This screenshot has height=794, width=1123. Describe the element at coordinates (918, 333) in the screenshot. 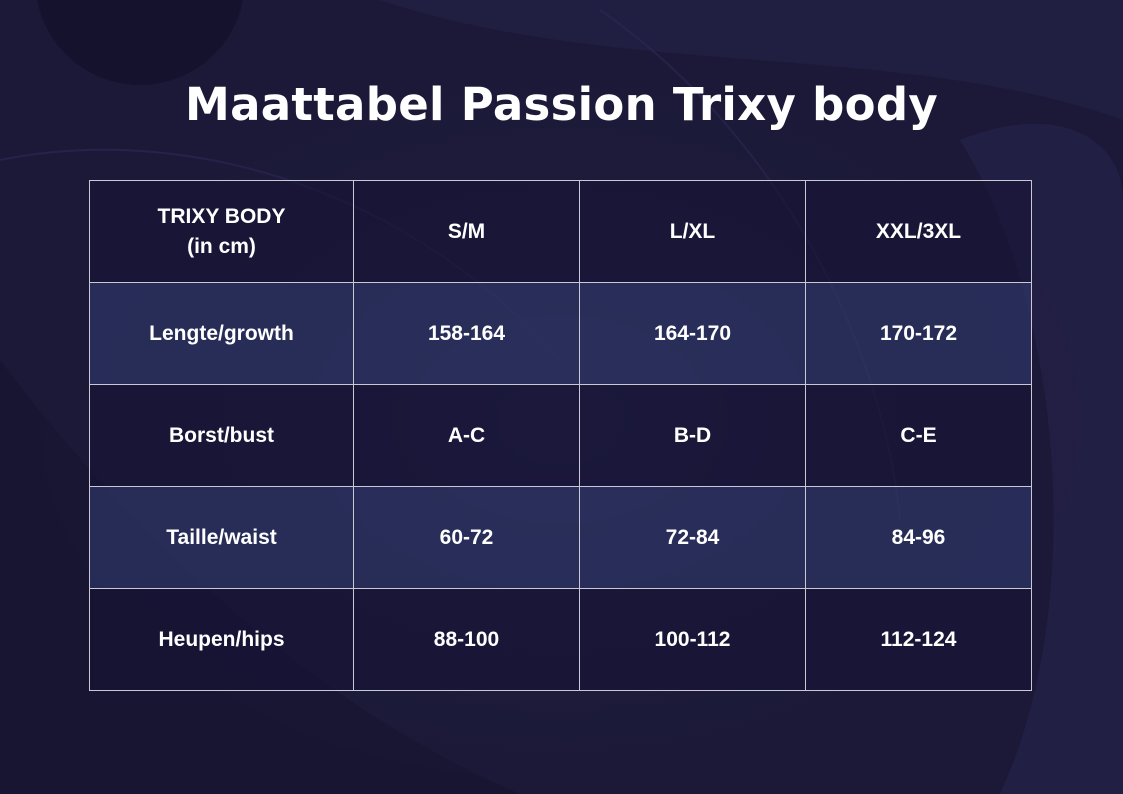

I see `table-cell: 170-172` at that location.